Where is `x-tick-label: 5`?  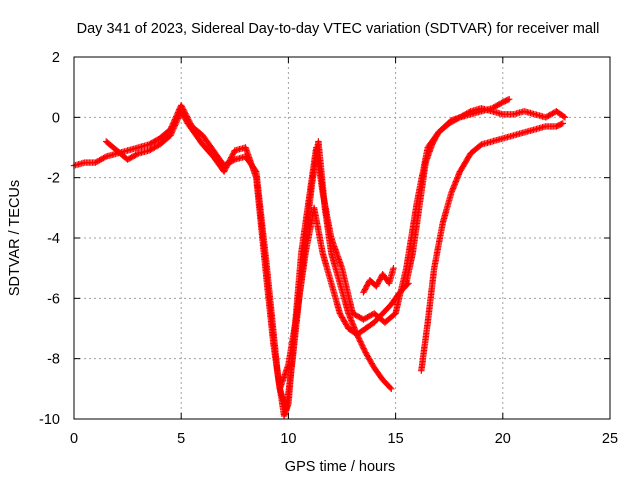 x-tick-label: 5 is located at coordinates (181, 439).